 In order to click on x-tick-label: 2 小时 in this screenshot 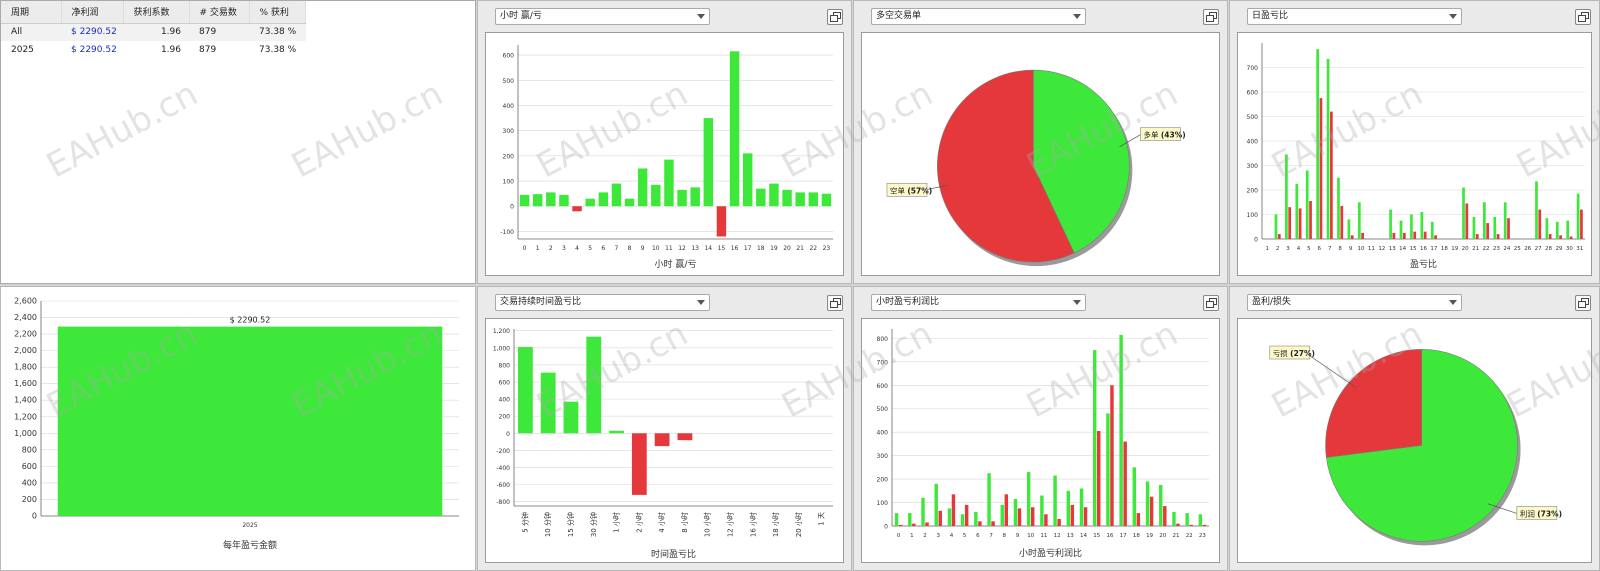, I will do `click(638, 522)`.